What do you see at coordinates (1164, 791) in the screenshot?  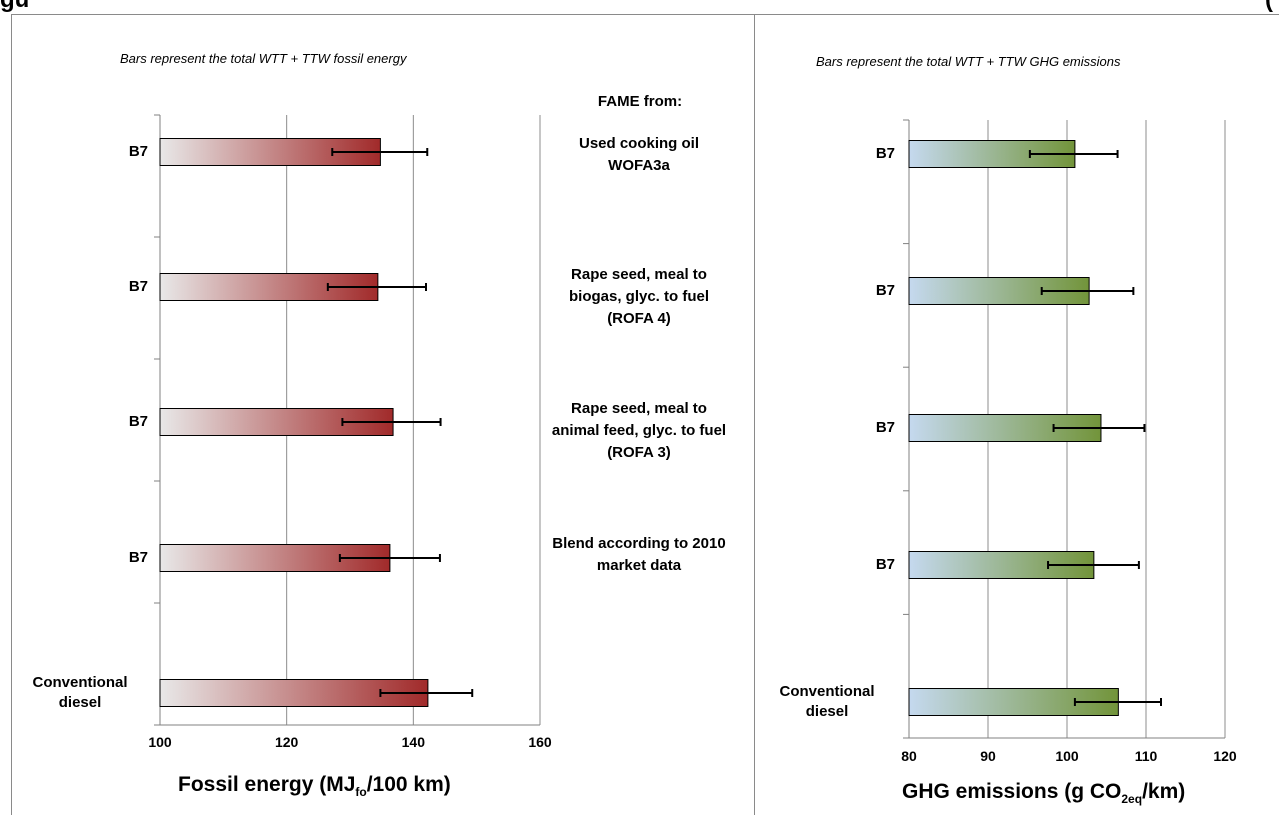 I see `right-x-axis-title-tail: /km)` at bounding box center [1164, 791].